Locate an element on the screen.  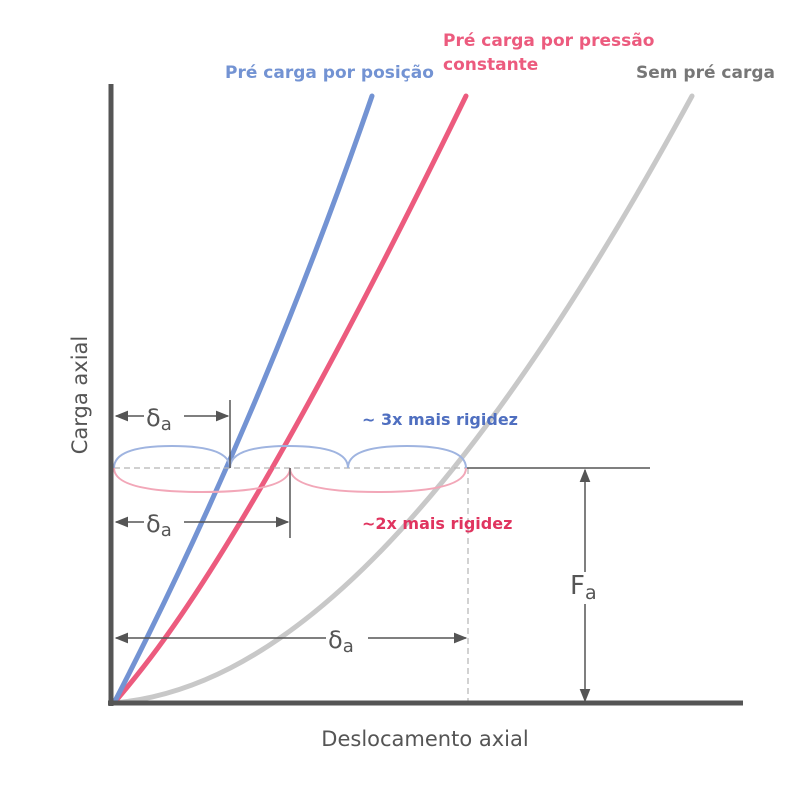
stiffness-2x-brace is located at coordinates (290, 480).